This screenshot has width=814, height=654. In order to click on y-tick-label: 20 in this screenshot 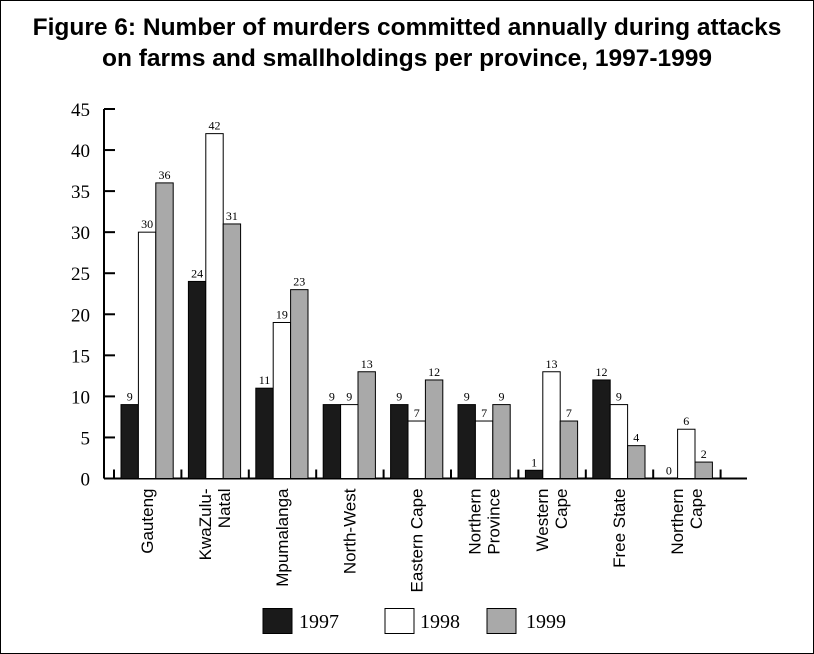, I will do `click(80, 315)`.